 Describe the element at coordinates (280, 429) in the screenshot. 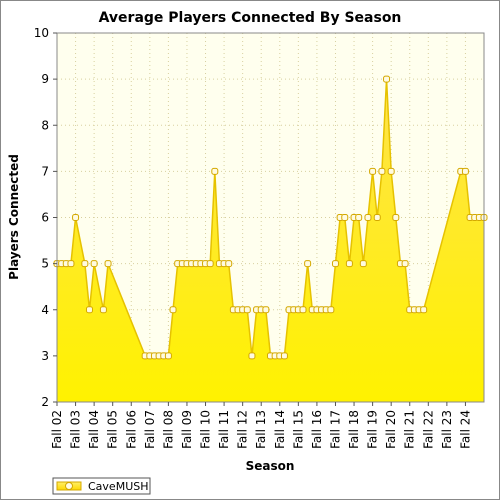

I see `x-tick-label: Fall 14` at that location.